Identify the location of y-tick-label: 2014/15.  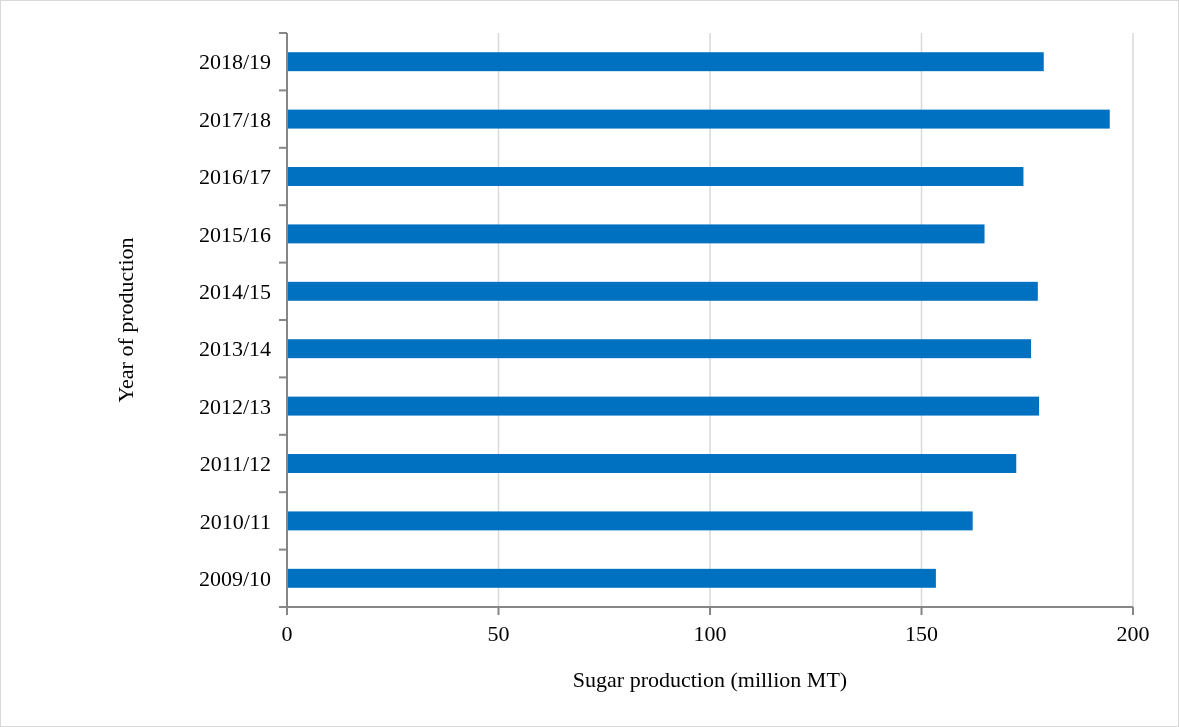
(234, 291).